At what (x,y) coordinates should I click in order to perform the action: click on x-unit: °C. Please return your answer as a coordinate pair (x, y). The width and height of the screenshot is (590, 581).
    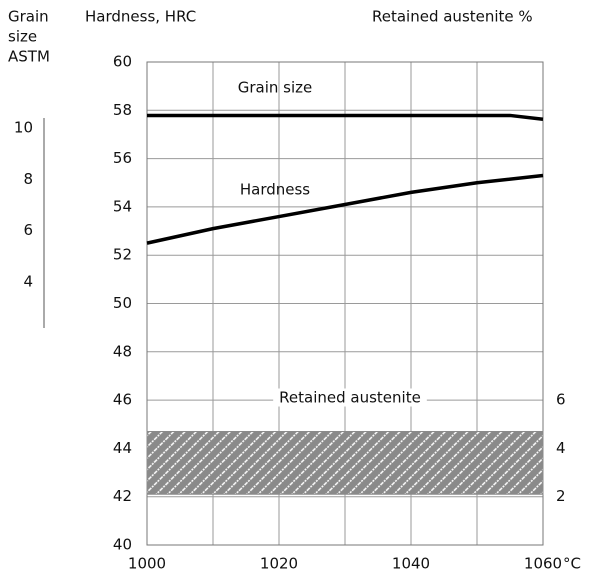
    Looking at the image, I should click on (572, 564).